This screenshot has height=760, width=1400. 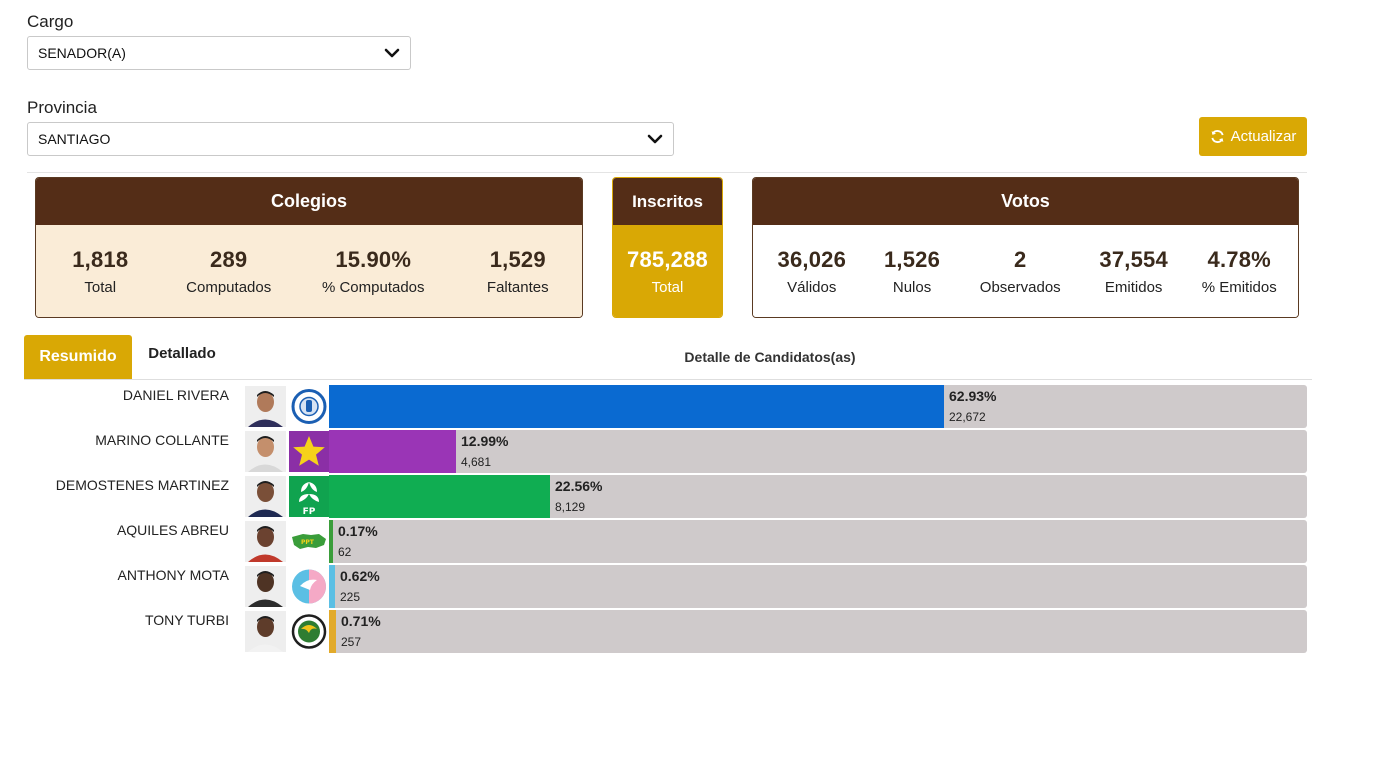 I want to click on candidate-name: DANIEL RIVERA, so click(x=175, y=395).